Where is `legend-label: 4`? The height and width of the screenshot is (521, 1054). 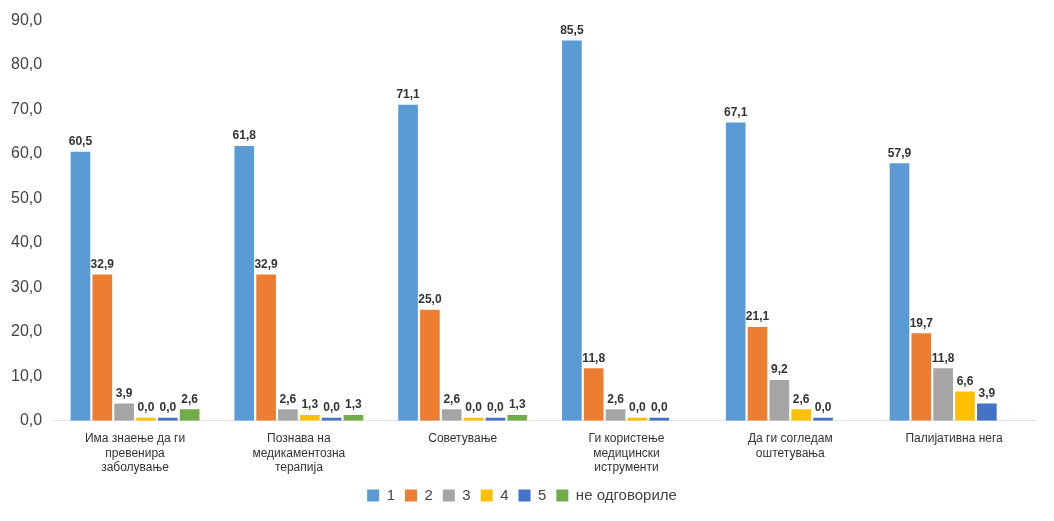 legend-label: 4 is located at coordinates (504, 494).